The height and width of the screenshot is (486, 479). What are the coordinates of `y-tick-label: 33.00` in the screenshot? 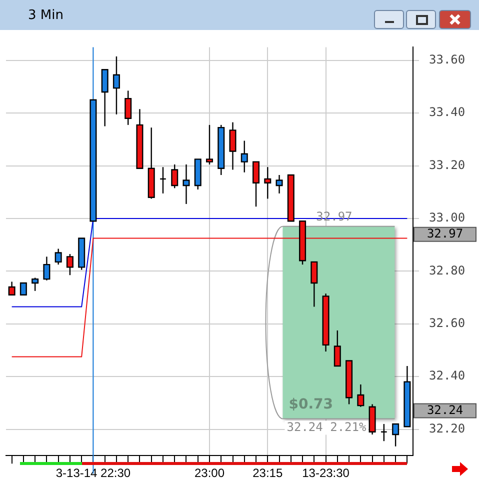 It's located at (447, 217).